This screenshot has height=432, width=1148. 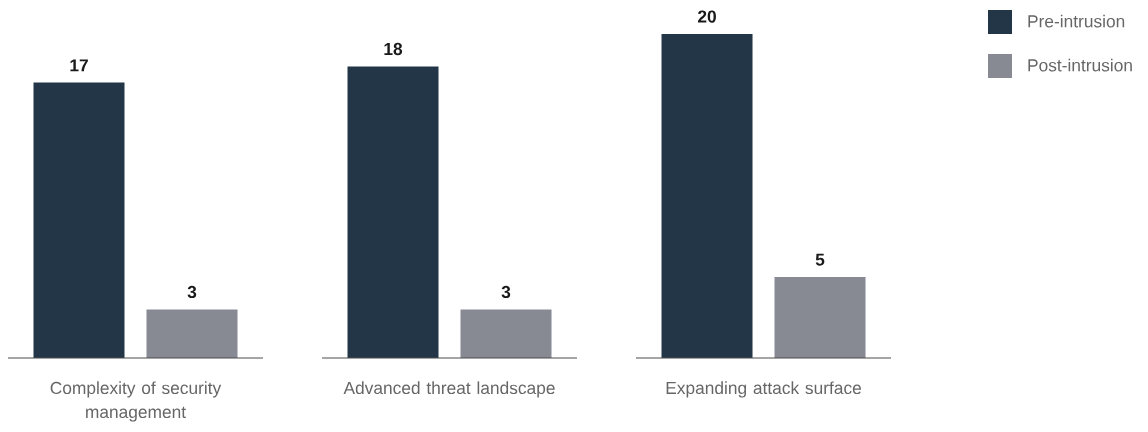 What do you see at coordinates (393, 49) in the screenshot?
I see `data-label: 18` at bounding box center [393, 49].